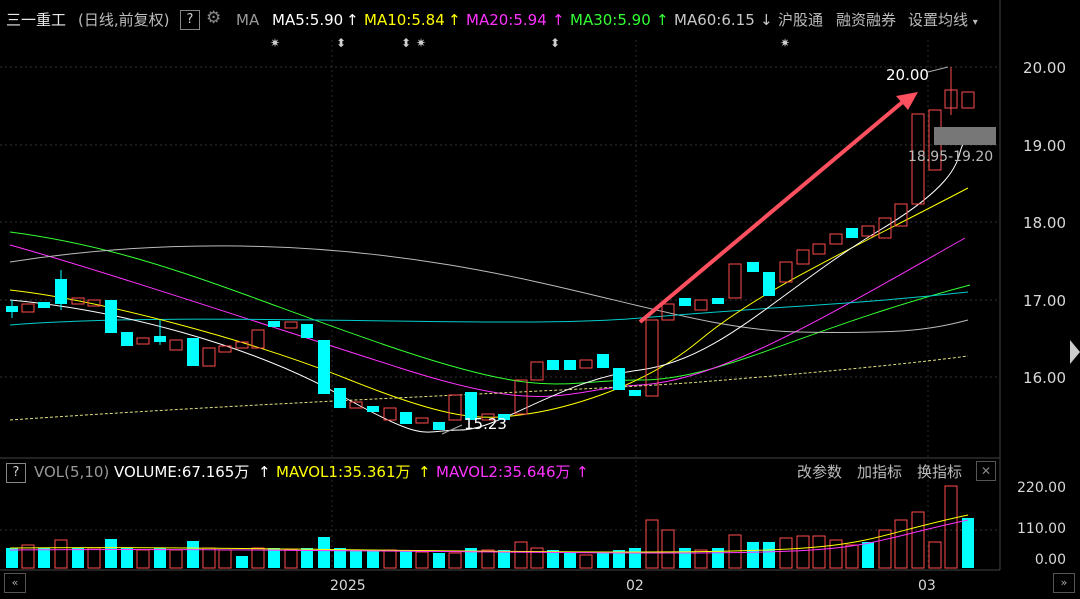 The image size is (1080, 599). I want to click on mavol2-line, so click(489, 536).